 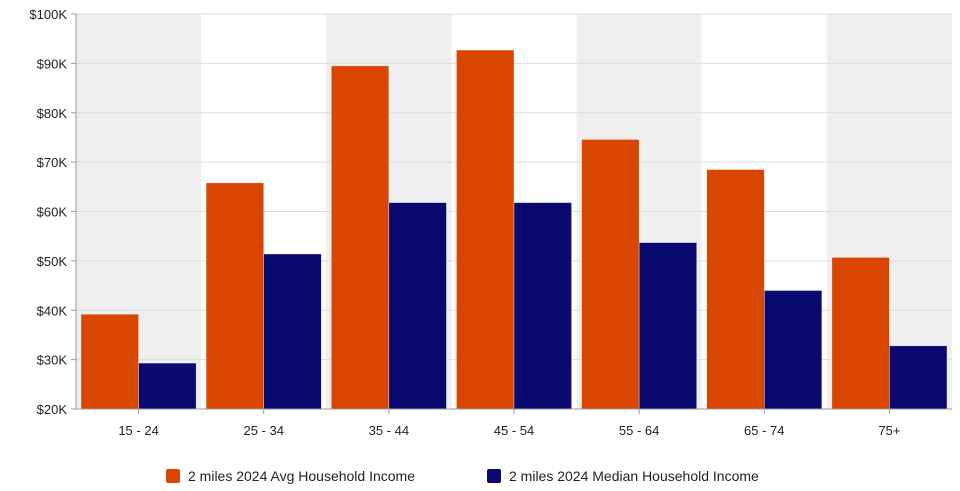 What do you see at coordinates (764, 430) in the screenshot?
I see `x-tick-label: 65 - 74` at bounding box center [764, 430].